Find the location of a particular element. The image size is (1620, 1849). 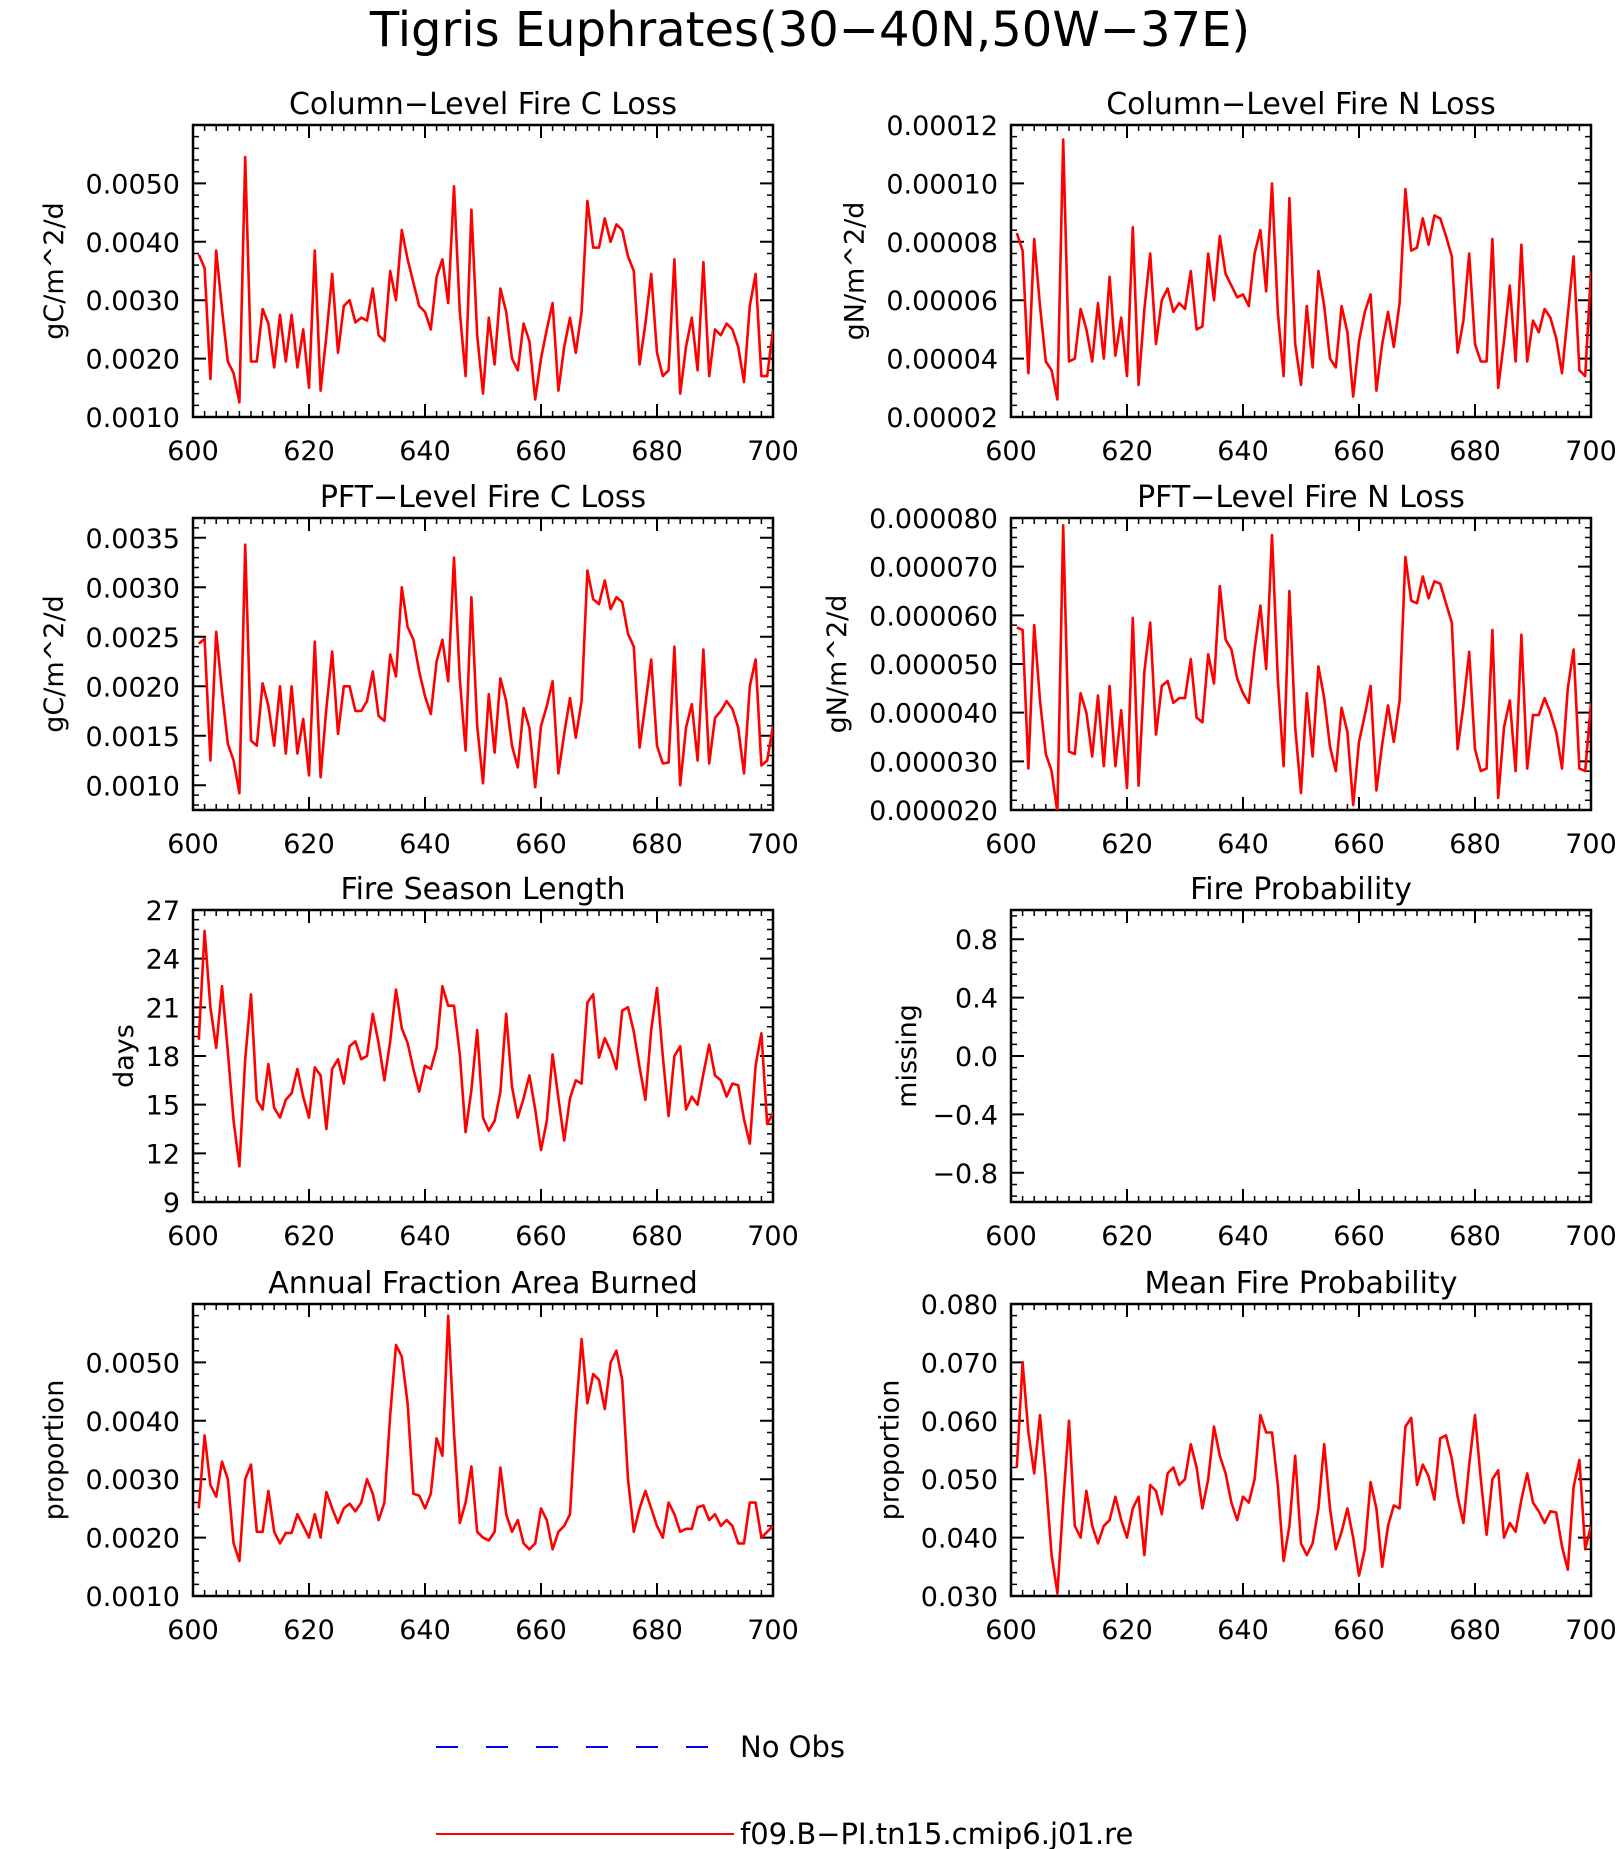

y-tick-label: 0.080 is located at coordinates (959, 1305).